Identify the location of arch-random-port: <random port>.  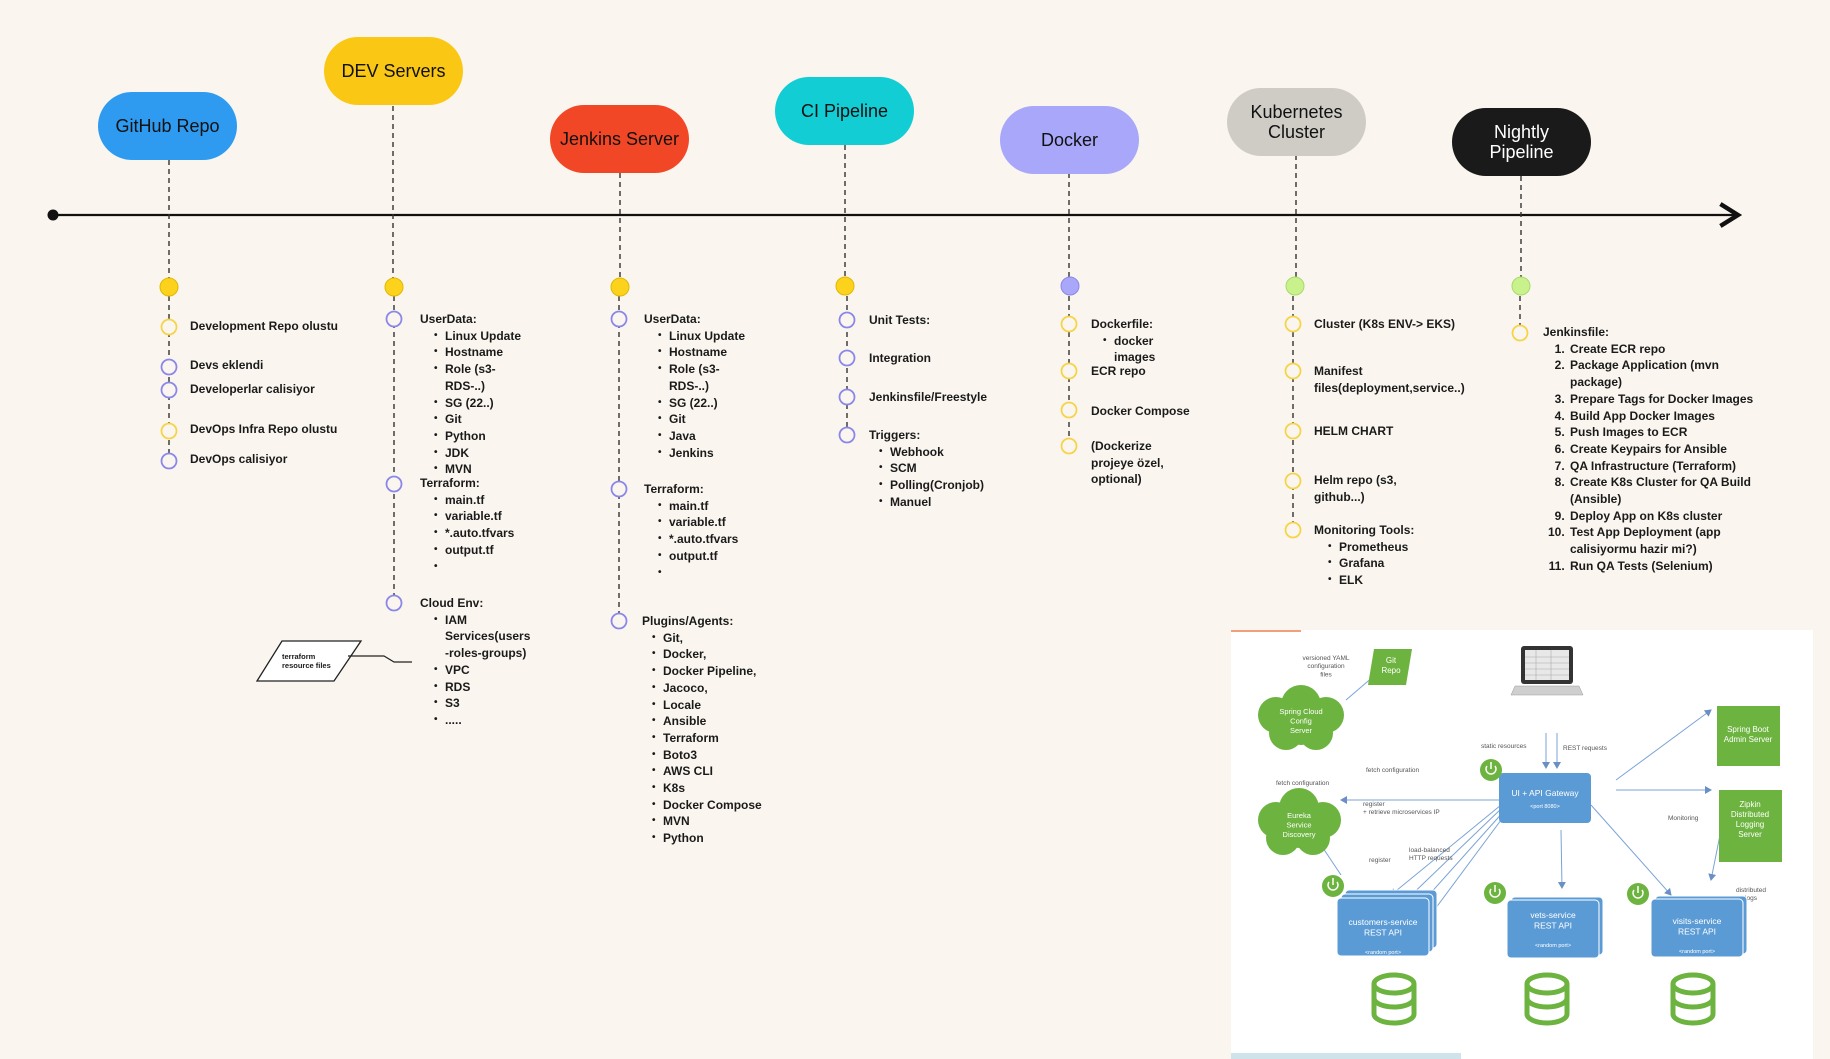
(1553, 946).